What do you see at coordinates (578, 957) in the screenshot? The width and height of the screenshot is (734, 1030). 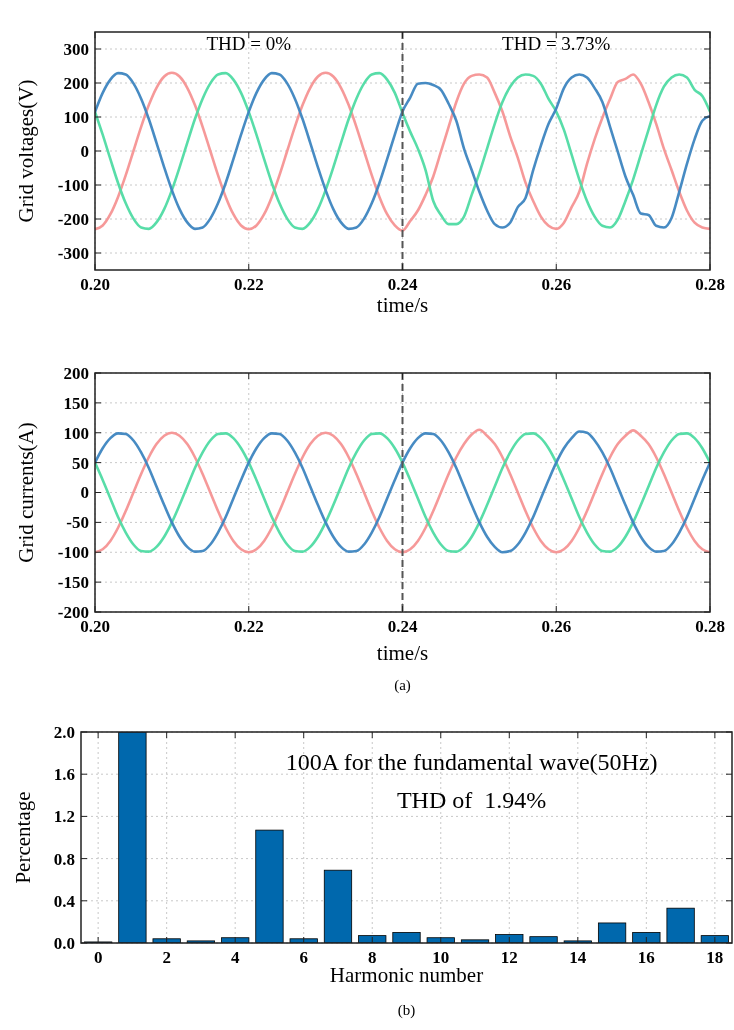 I see `x-tick-label: 14` at bounding box center [578, 957].